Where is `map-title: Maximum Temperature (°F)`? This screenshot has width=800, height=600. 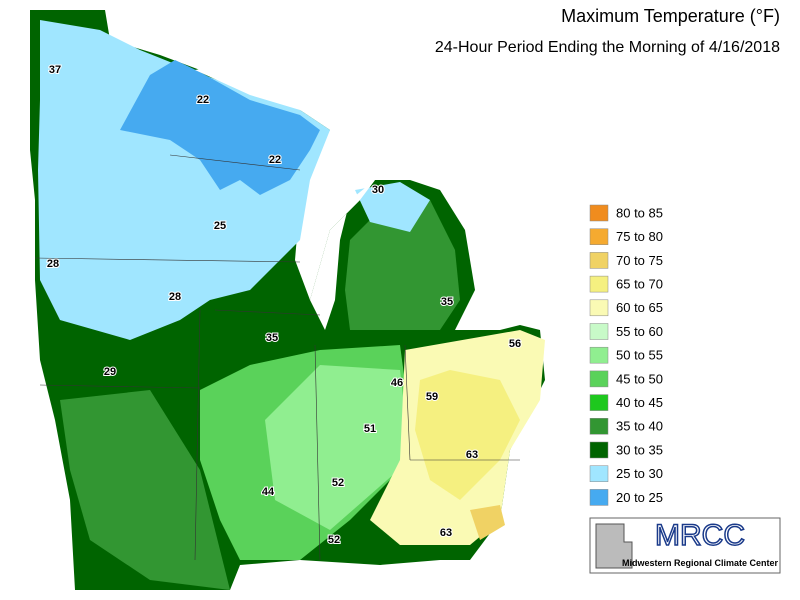
map-title: Maximum Temperature (°F) is located at coordinates (670, 16).